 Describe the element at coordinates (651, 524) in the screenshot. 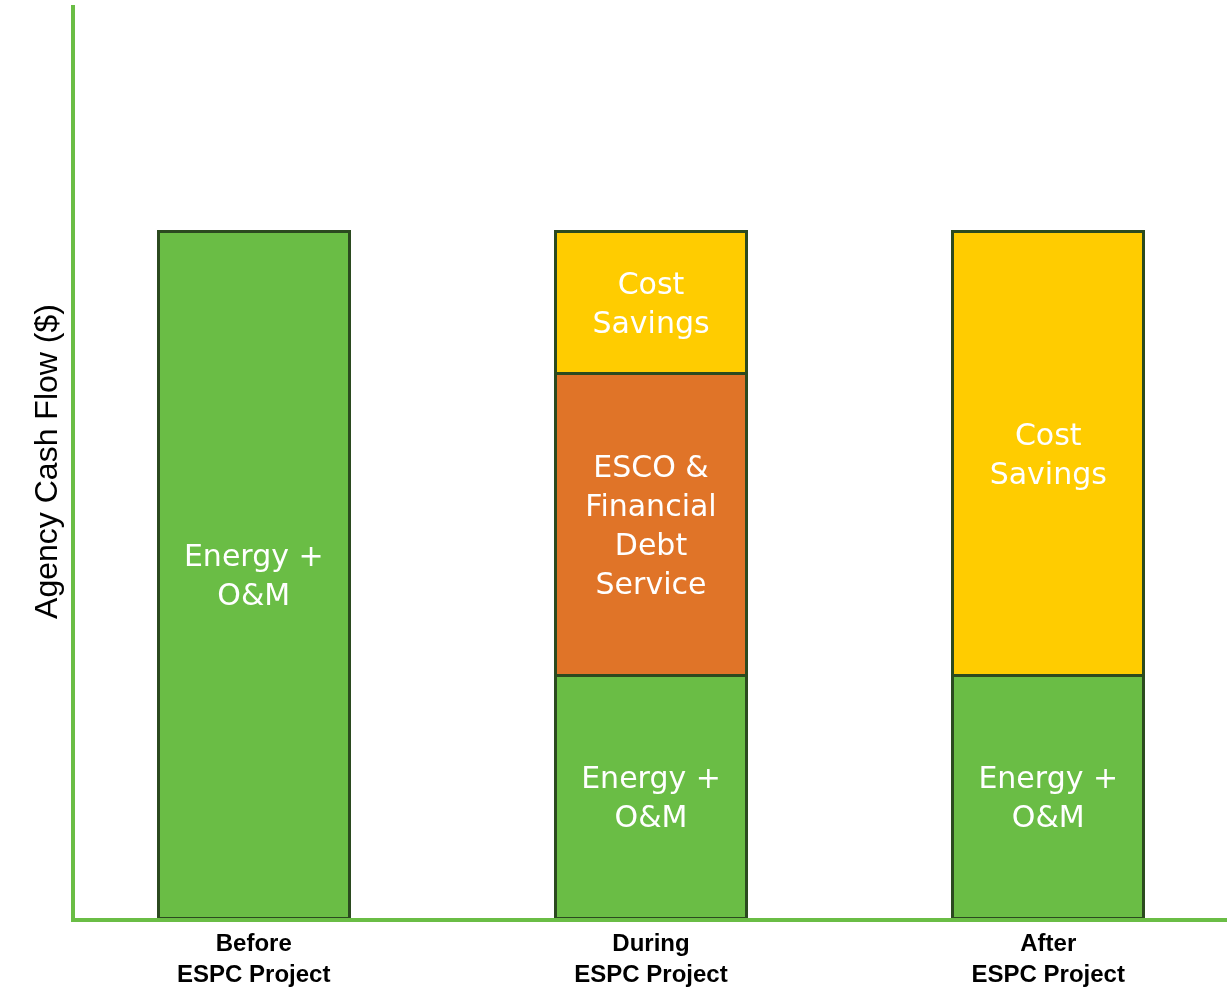

I see `series-label: ESCO & Financial Debt Service` at that location.